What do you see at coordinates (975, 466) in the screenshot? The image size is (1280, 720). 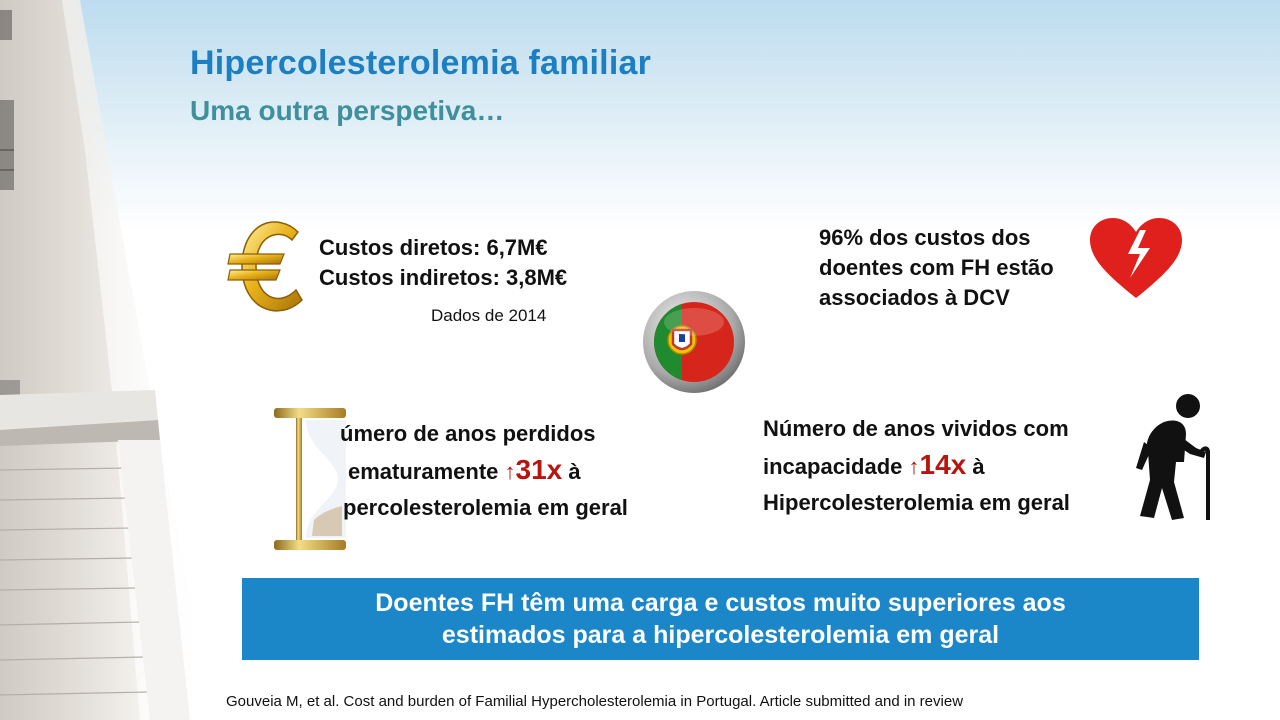 I see `years-disability-suffix: à` at bounding box center [975, 466].